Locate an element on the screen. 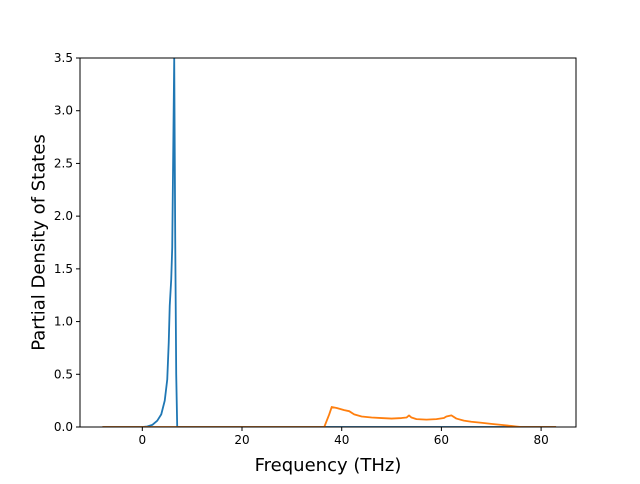  x-axis-label: Frequency (THz) is located at coordinates (328, 465).